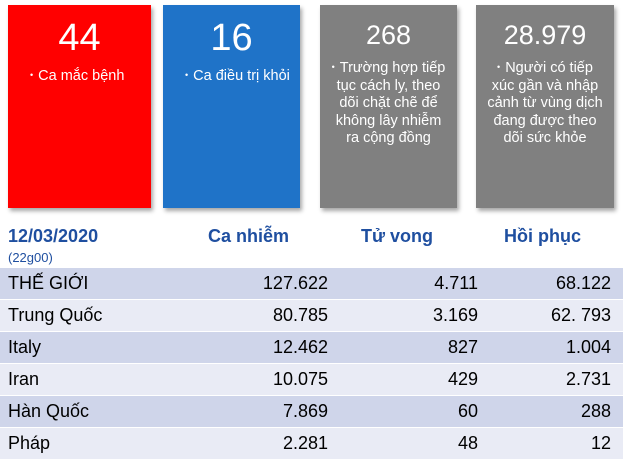 This screenshot has height=463, width=623. I want to click on table-row: THẾ GIỚI 127.622 4.711 68.122, so click(311, 284).